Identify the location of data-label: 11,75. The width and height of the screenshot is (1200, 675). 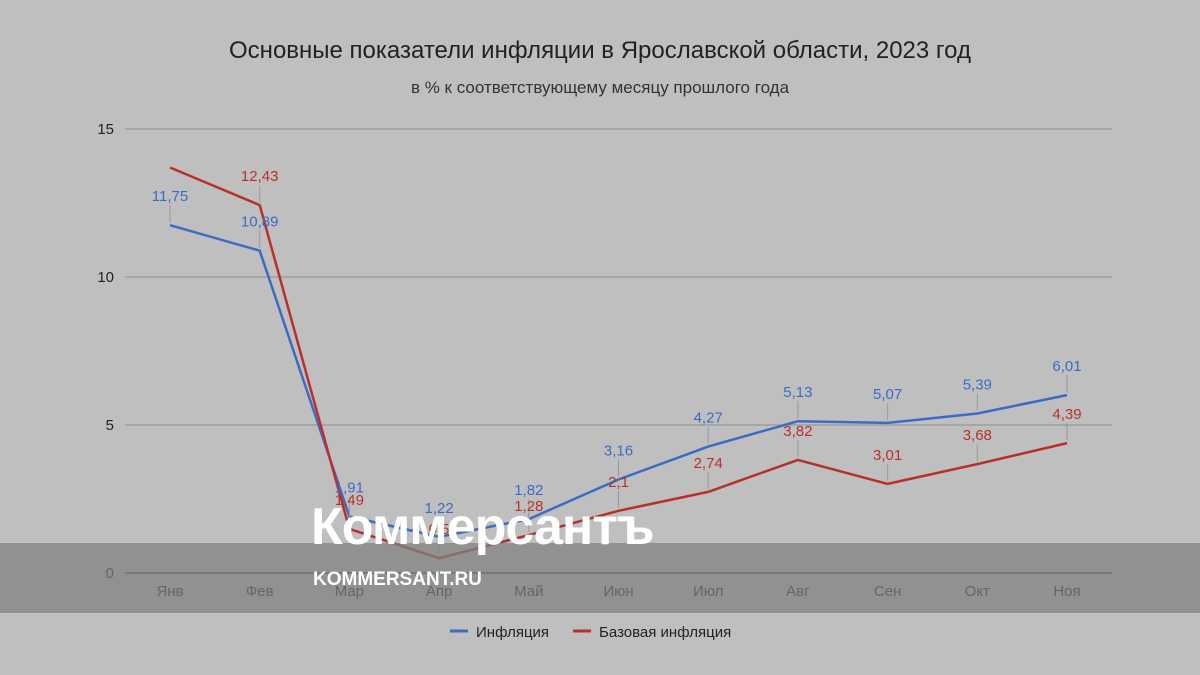
(170, 196).